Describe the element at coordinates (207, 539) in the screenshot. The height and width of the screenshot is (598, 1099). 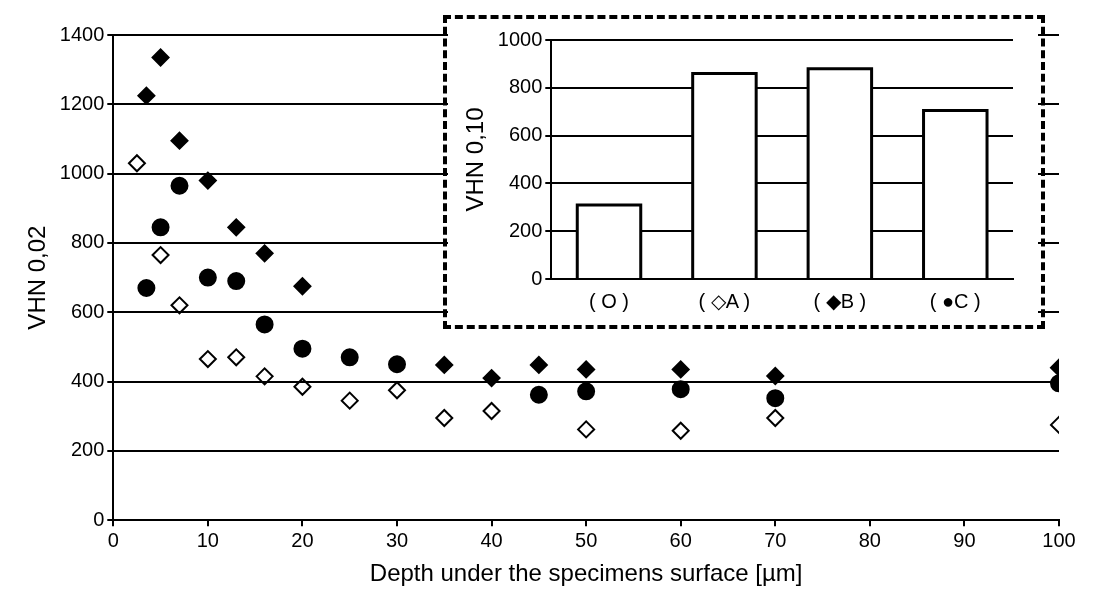
I see `x-tick-label: 10` at that location.